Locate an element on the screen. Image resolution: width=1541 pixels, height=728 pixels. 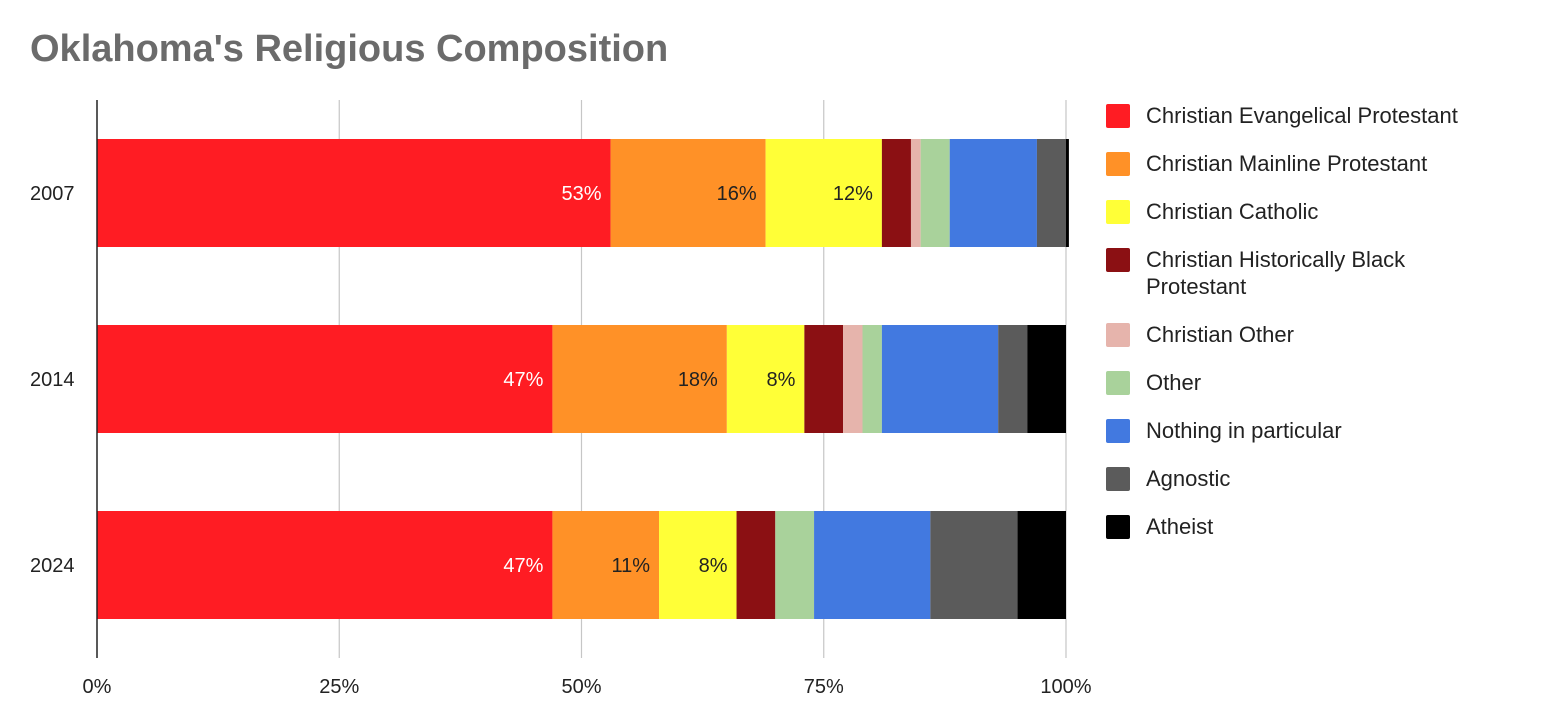
x-tick-label: 100% is located at coordinates (1065, 687).